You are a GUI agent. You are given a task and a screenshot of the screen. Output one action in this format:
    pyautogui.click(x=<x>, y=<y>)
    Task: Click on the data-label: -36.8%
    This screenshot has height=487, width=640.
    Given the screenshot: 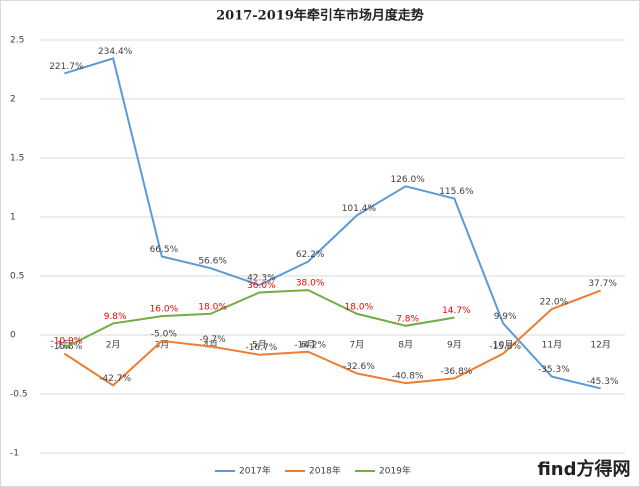 What is the action you would take?
    pyautogui.click(x=456, y=372)
    